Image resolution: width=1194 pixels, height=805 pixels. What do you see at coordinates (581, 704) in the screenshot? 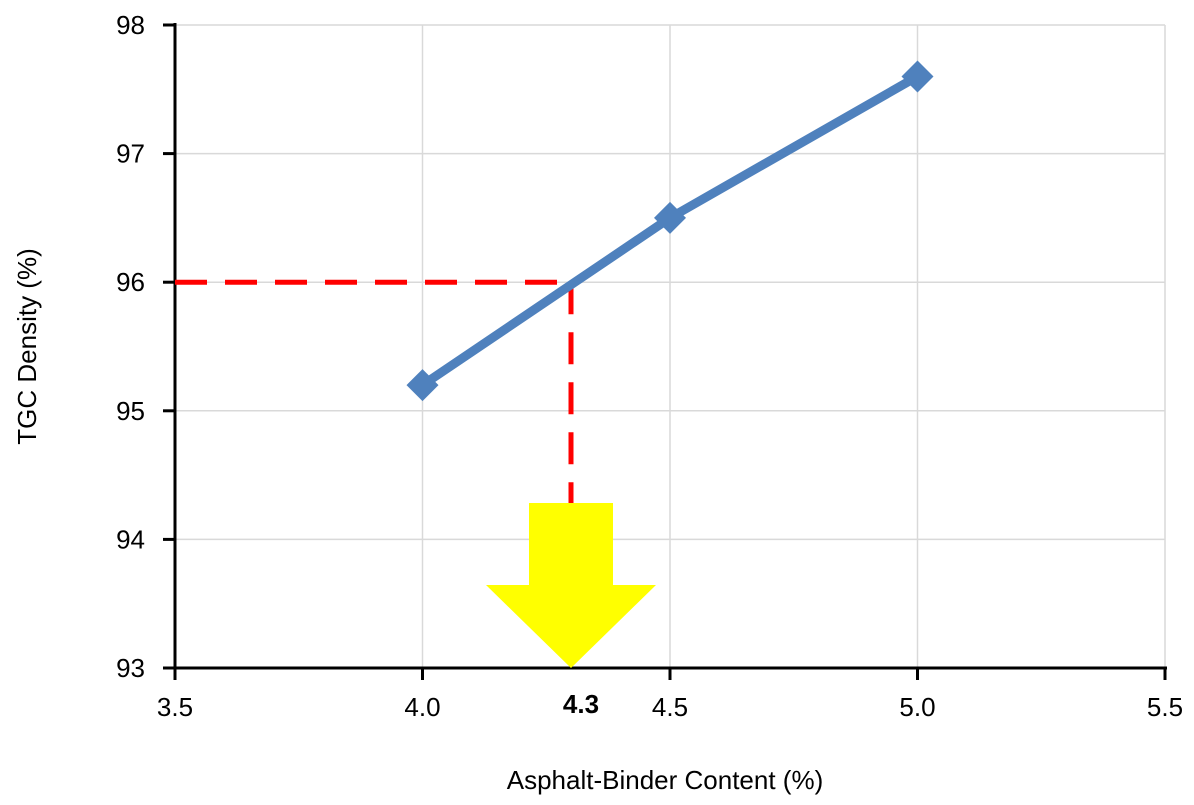
I see `target-x-label: 4.3` at bounding box center [581, 704].